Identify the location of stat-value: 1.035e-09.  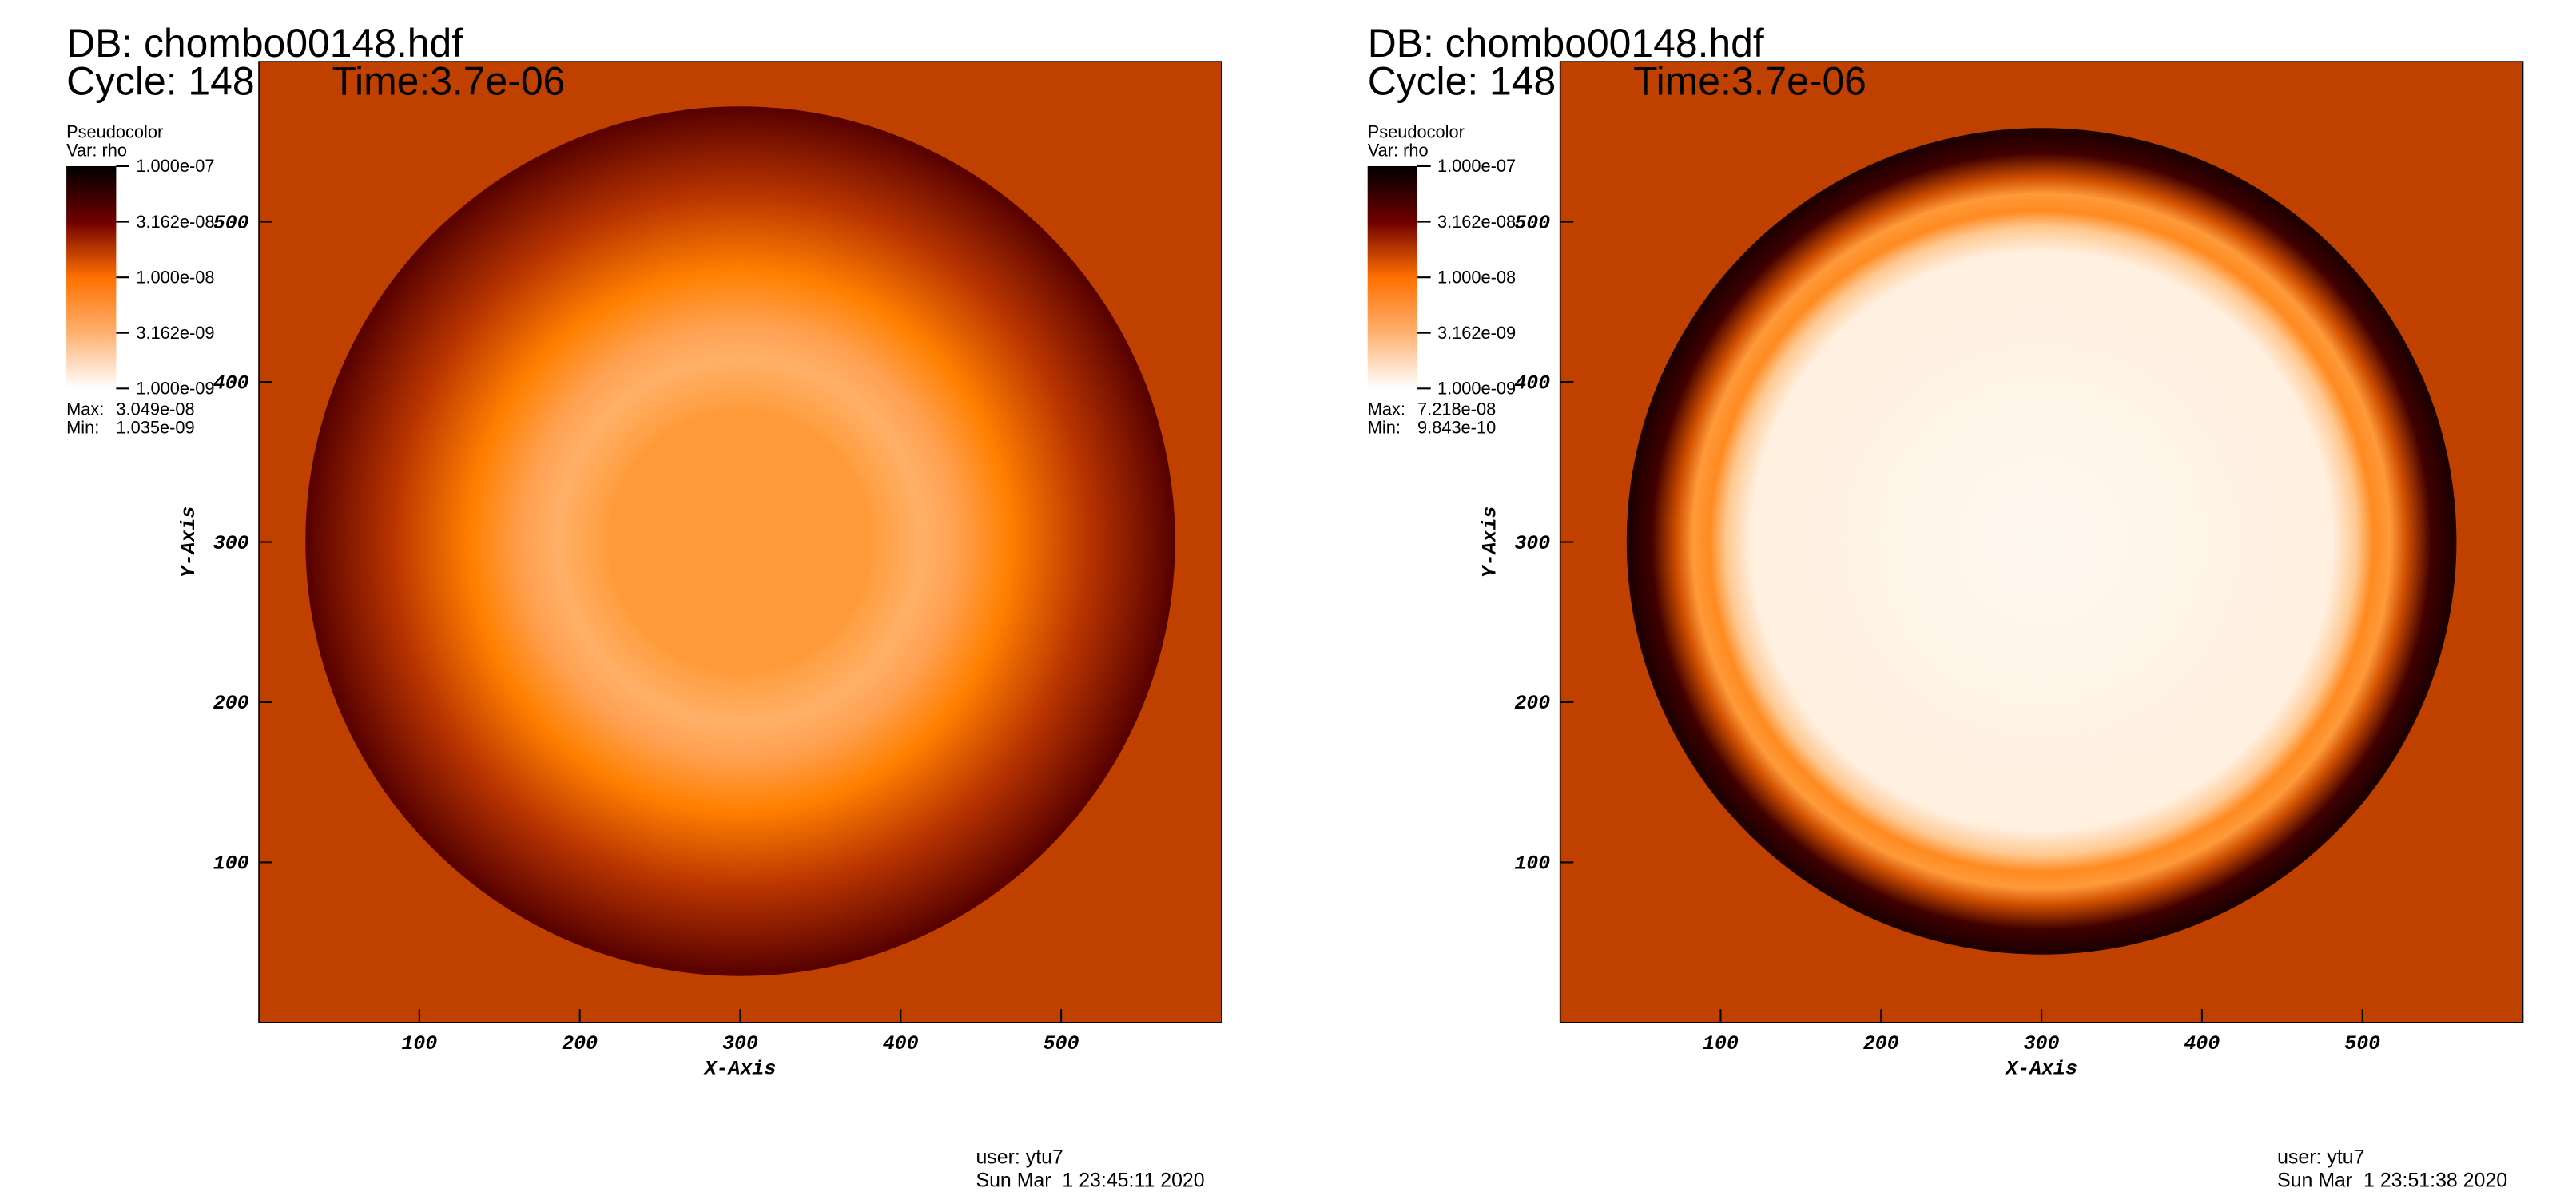
(155, 427).